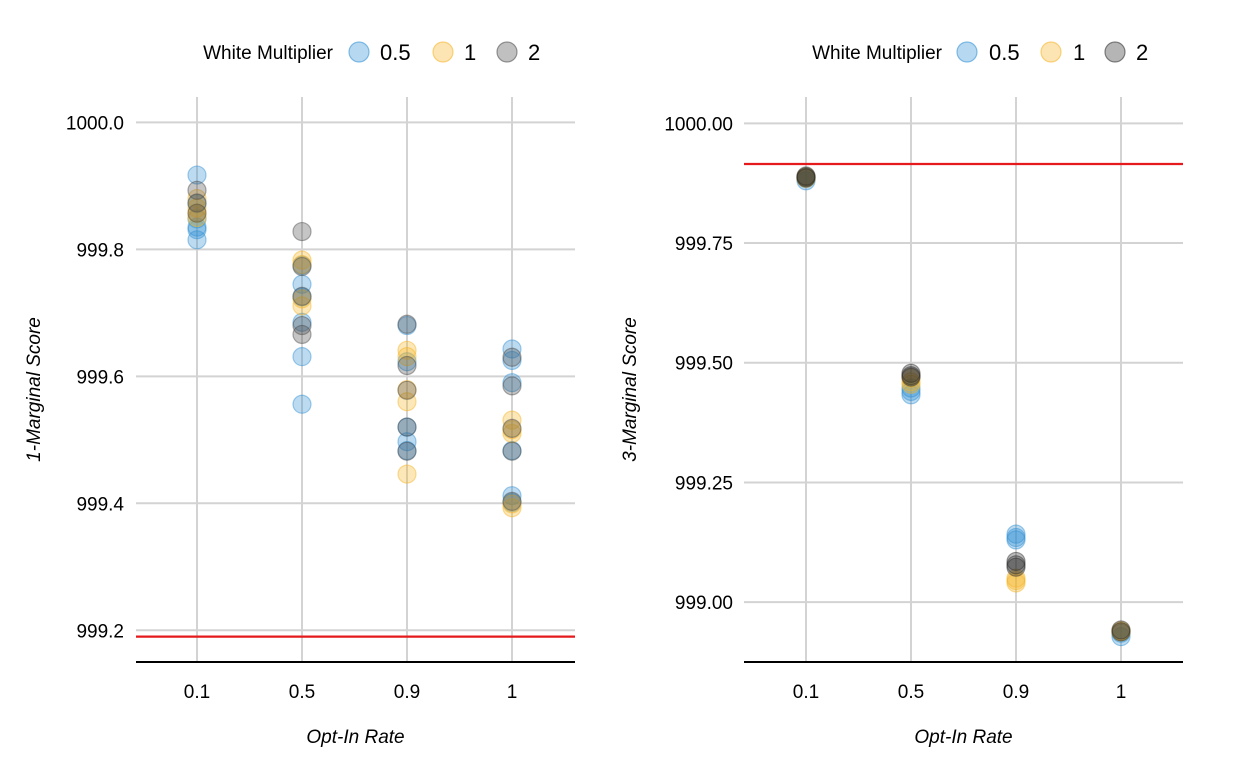 This screenshot has height=768, width=1248. I want to click on y-tick-label: 999.50, so click(704, 364).